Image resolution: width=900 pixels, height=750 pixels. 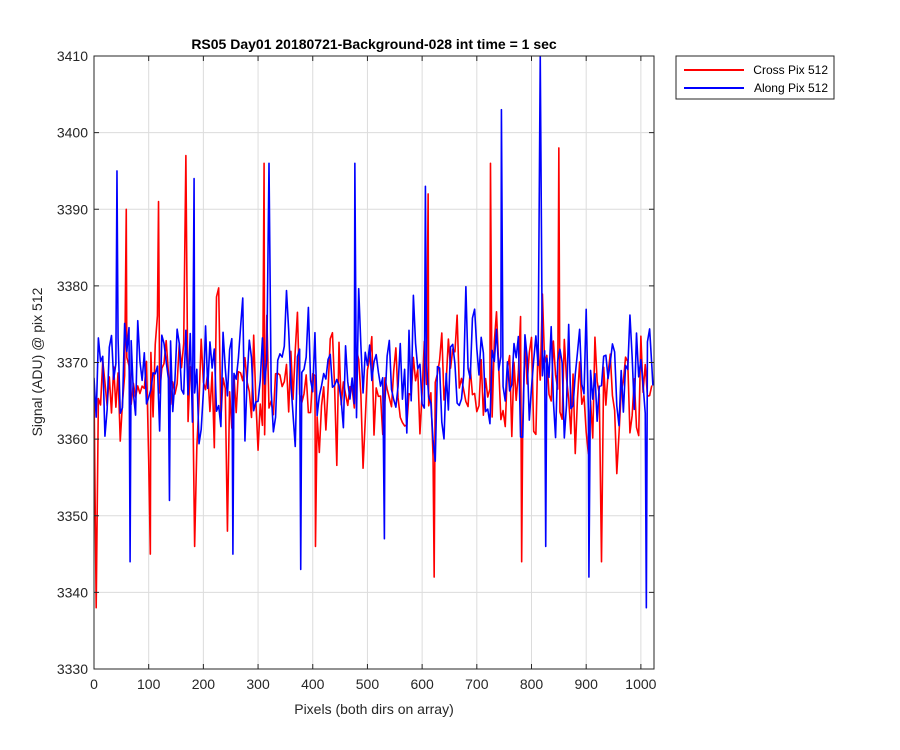 I want to click on x-tick-label: 900, so click(x=587, y=684).